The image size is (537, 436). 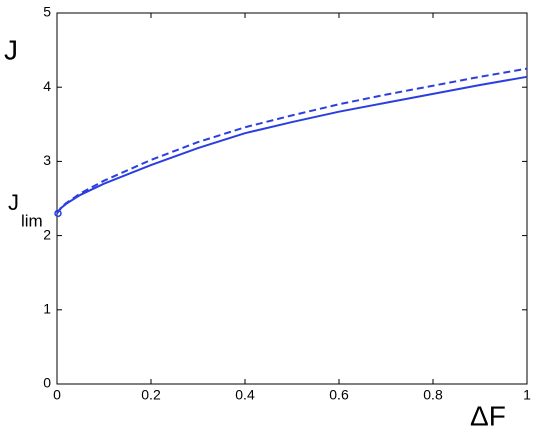 What do you see at coordinates (13, 202) in the screenshot?
I see `annotation: J` at bounding box center [13, 202].